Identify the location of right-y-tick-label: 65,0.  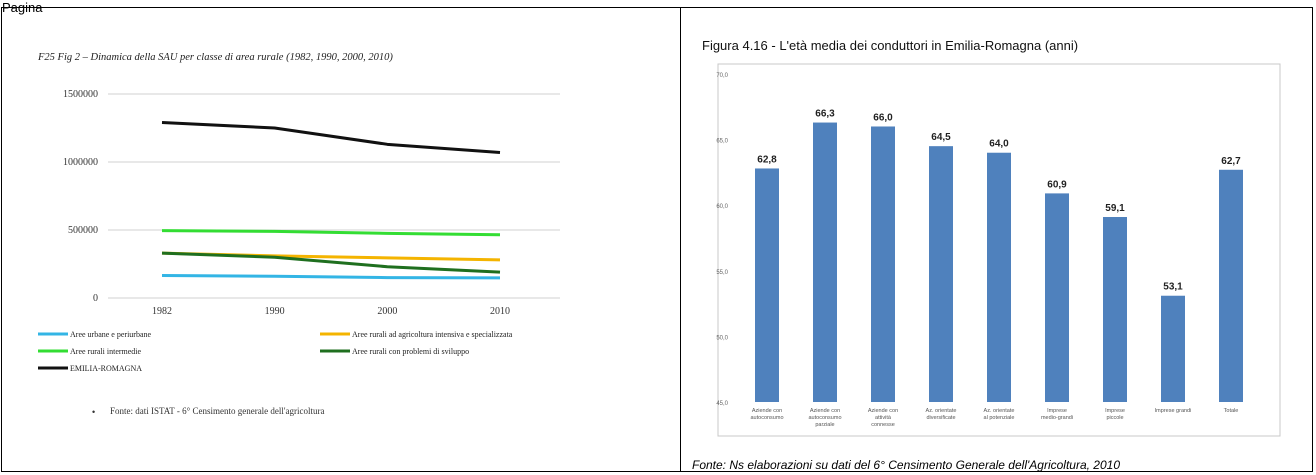
(722, 142).